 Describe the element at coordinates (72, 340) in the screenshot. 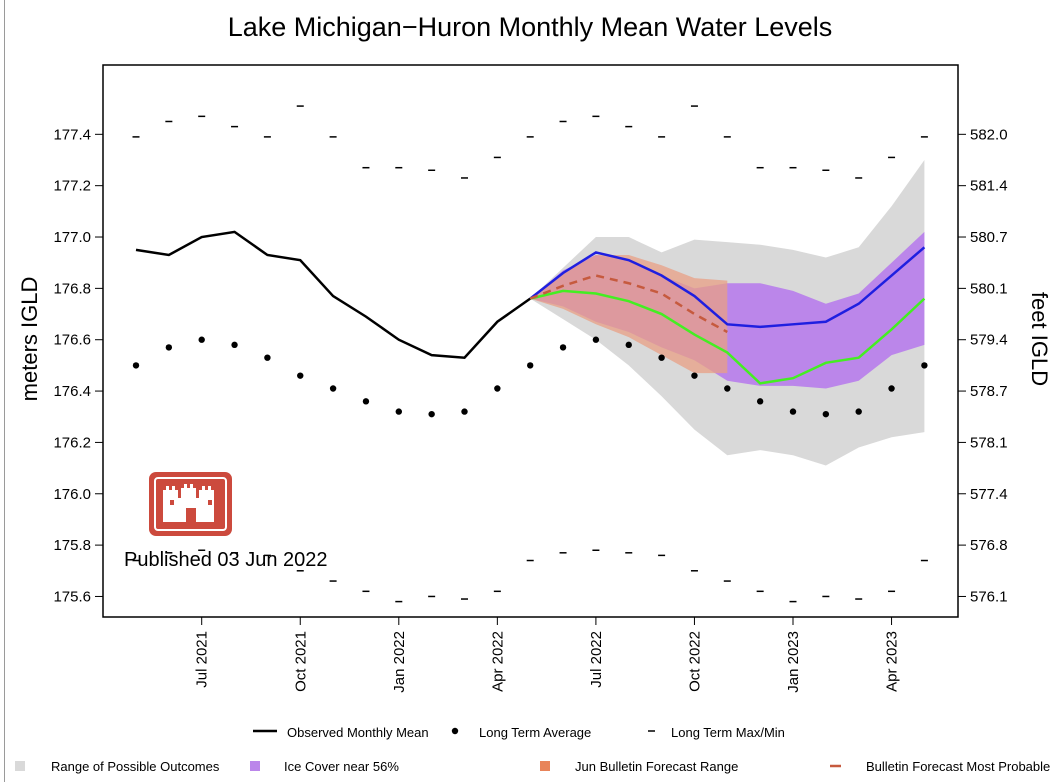

I see `y-tick-label-left: 176.6` at that location.